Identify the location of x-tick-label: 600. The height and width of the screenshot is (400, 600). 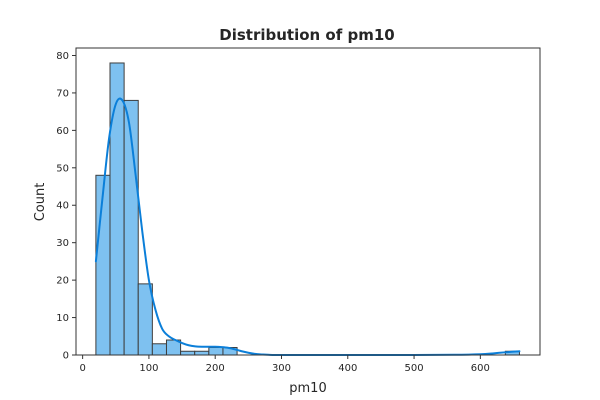
(480, 368).